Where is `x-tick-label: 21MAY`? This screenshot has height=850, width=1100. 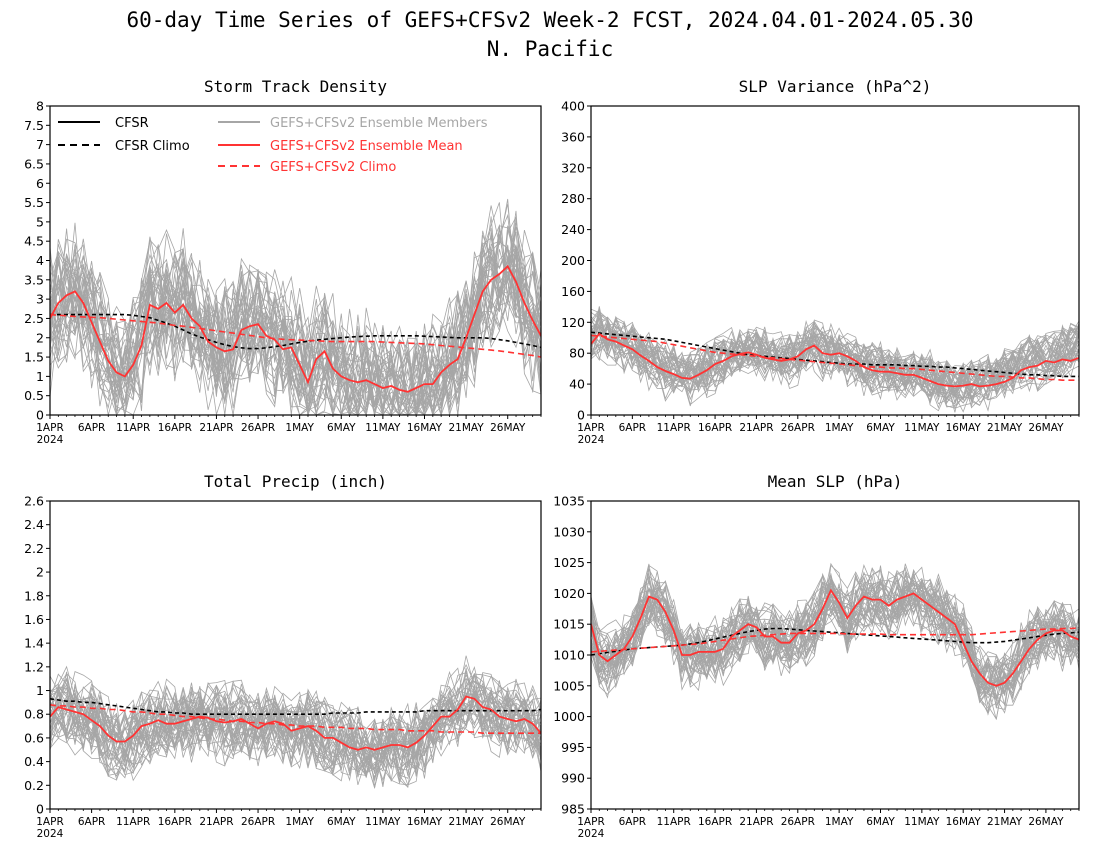 x-tick-label: 21MAY is located at coordinates (467, 822).